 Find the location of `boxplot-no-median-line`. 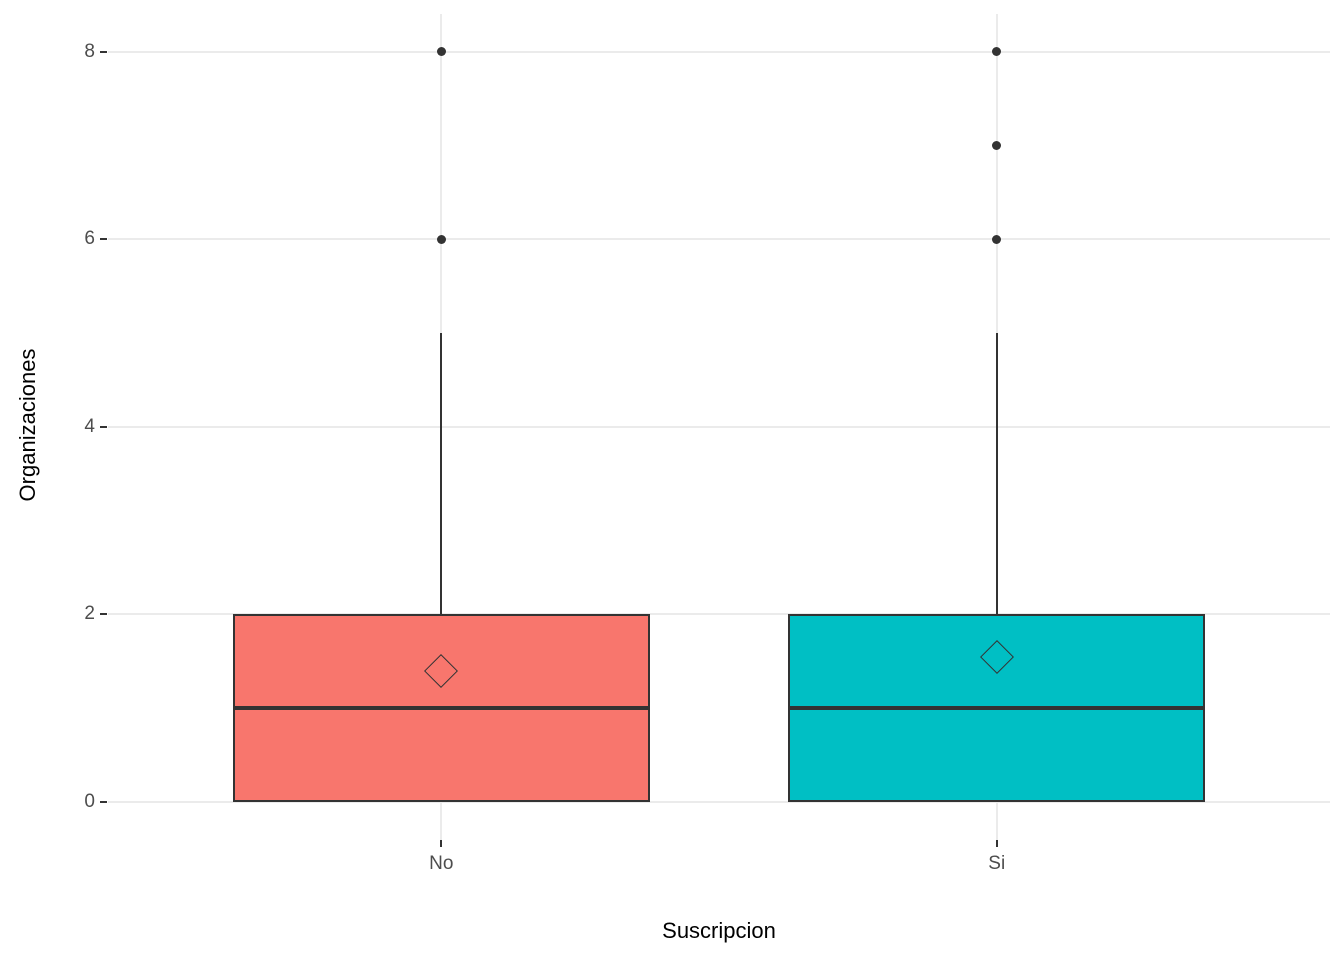

boxplot-no-median-line is located at coordinates (441, 708).